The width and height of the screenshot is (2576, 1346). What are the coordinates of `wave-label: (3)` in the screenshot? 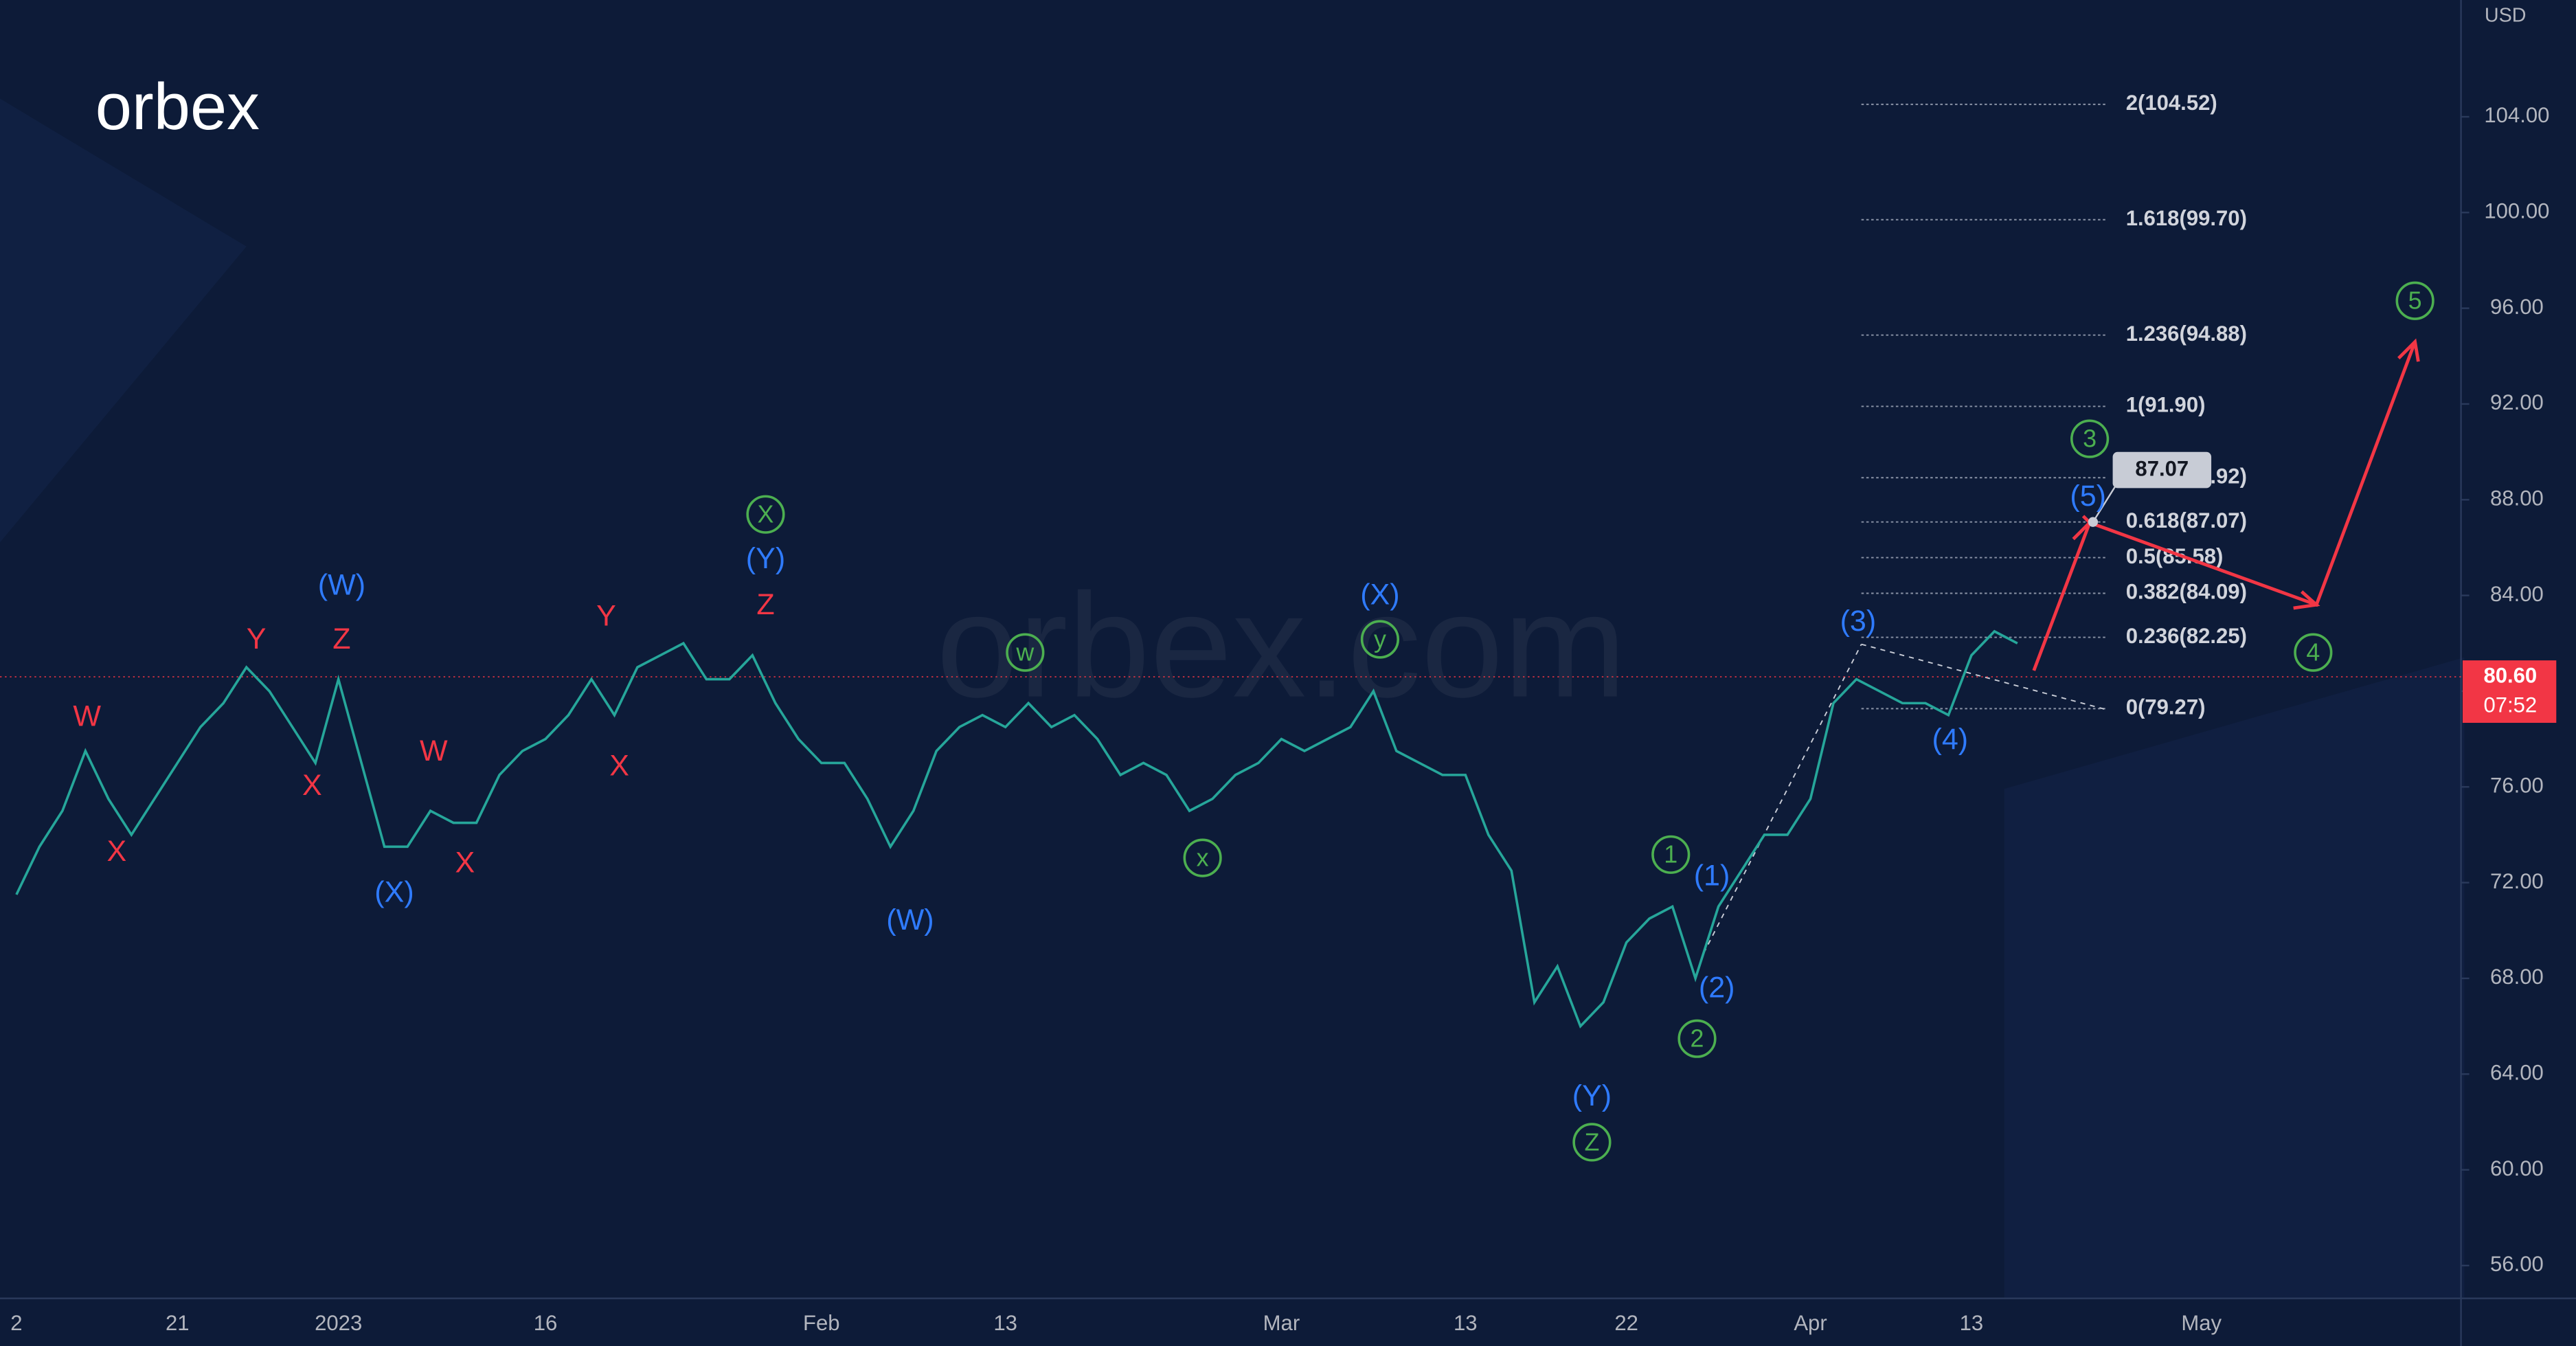 It's located at (1858, 621).